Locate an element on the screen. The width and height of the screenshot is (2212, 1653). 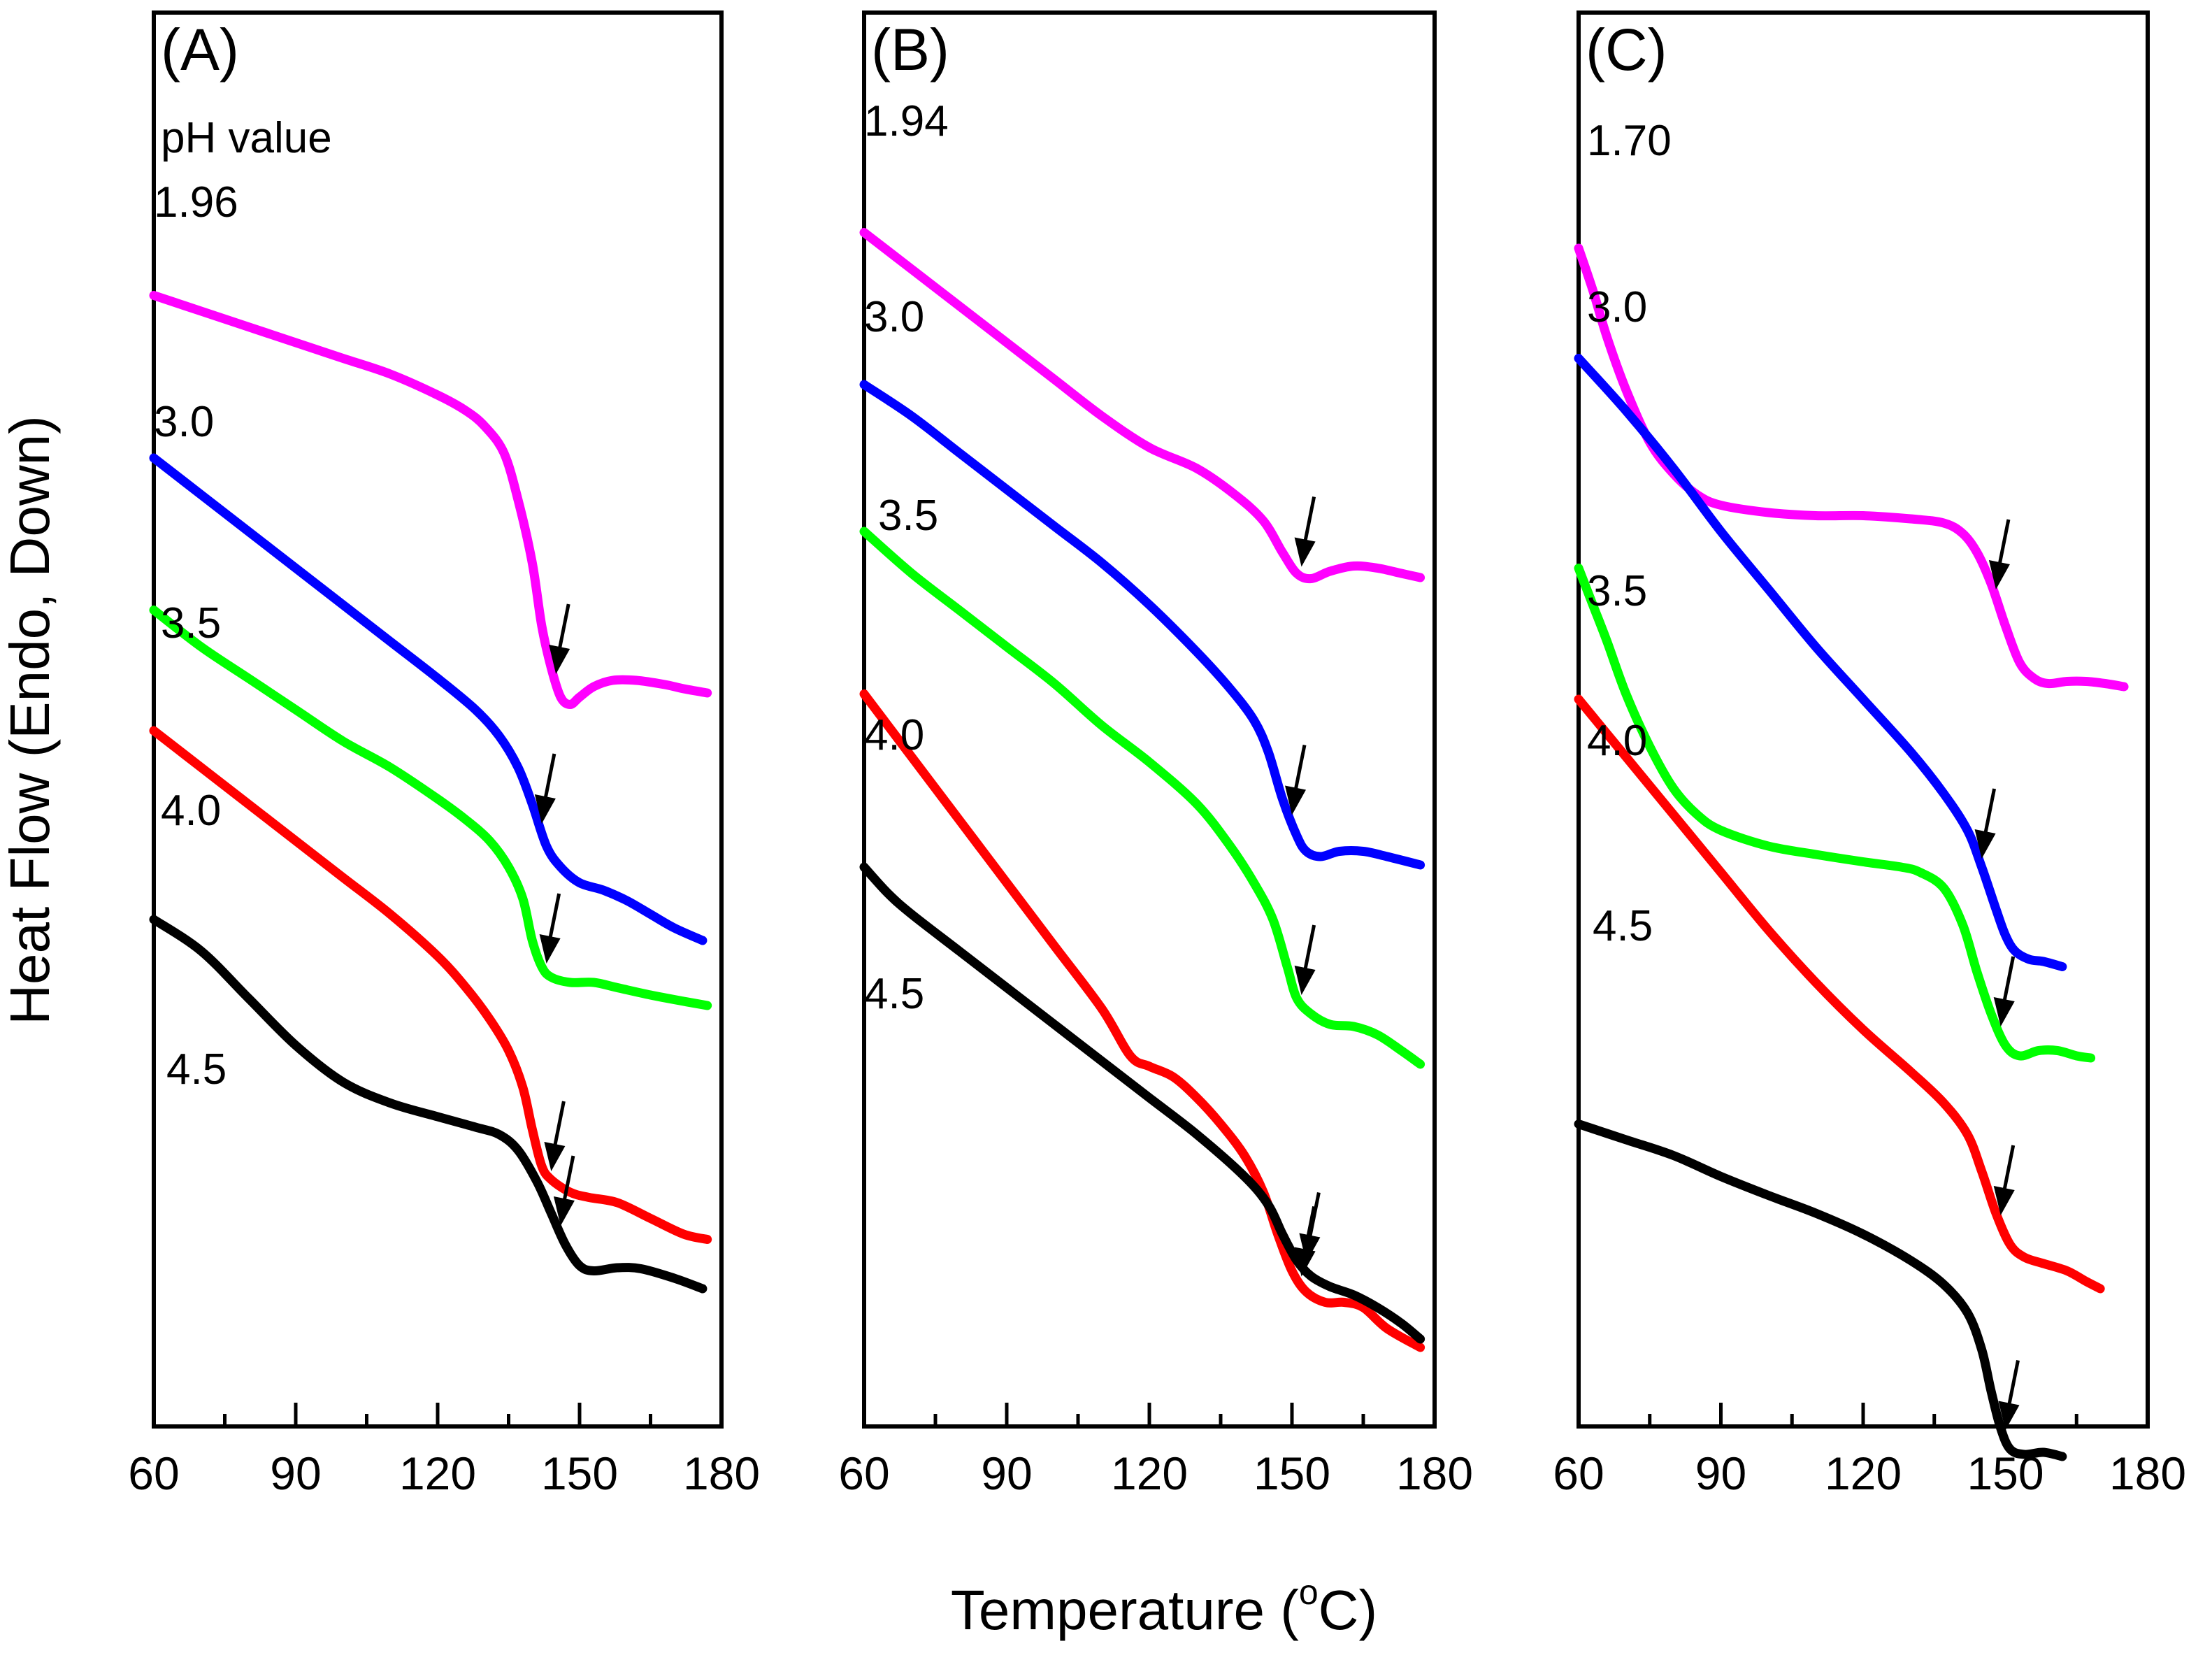
series-label: 1.96 is located at coordinates (196, 202).